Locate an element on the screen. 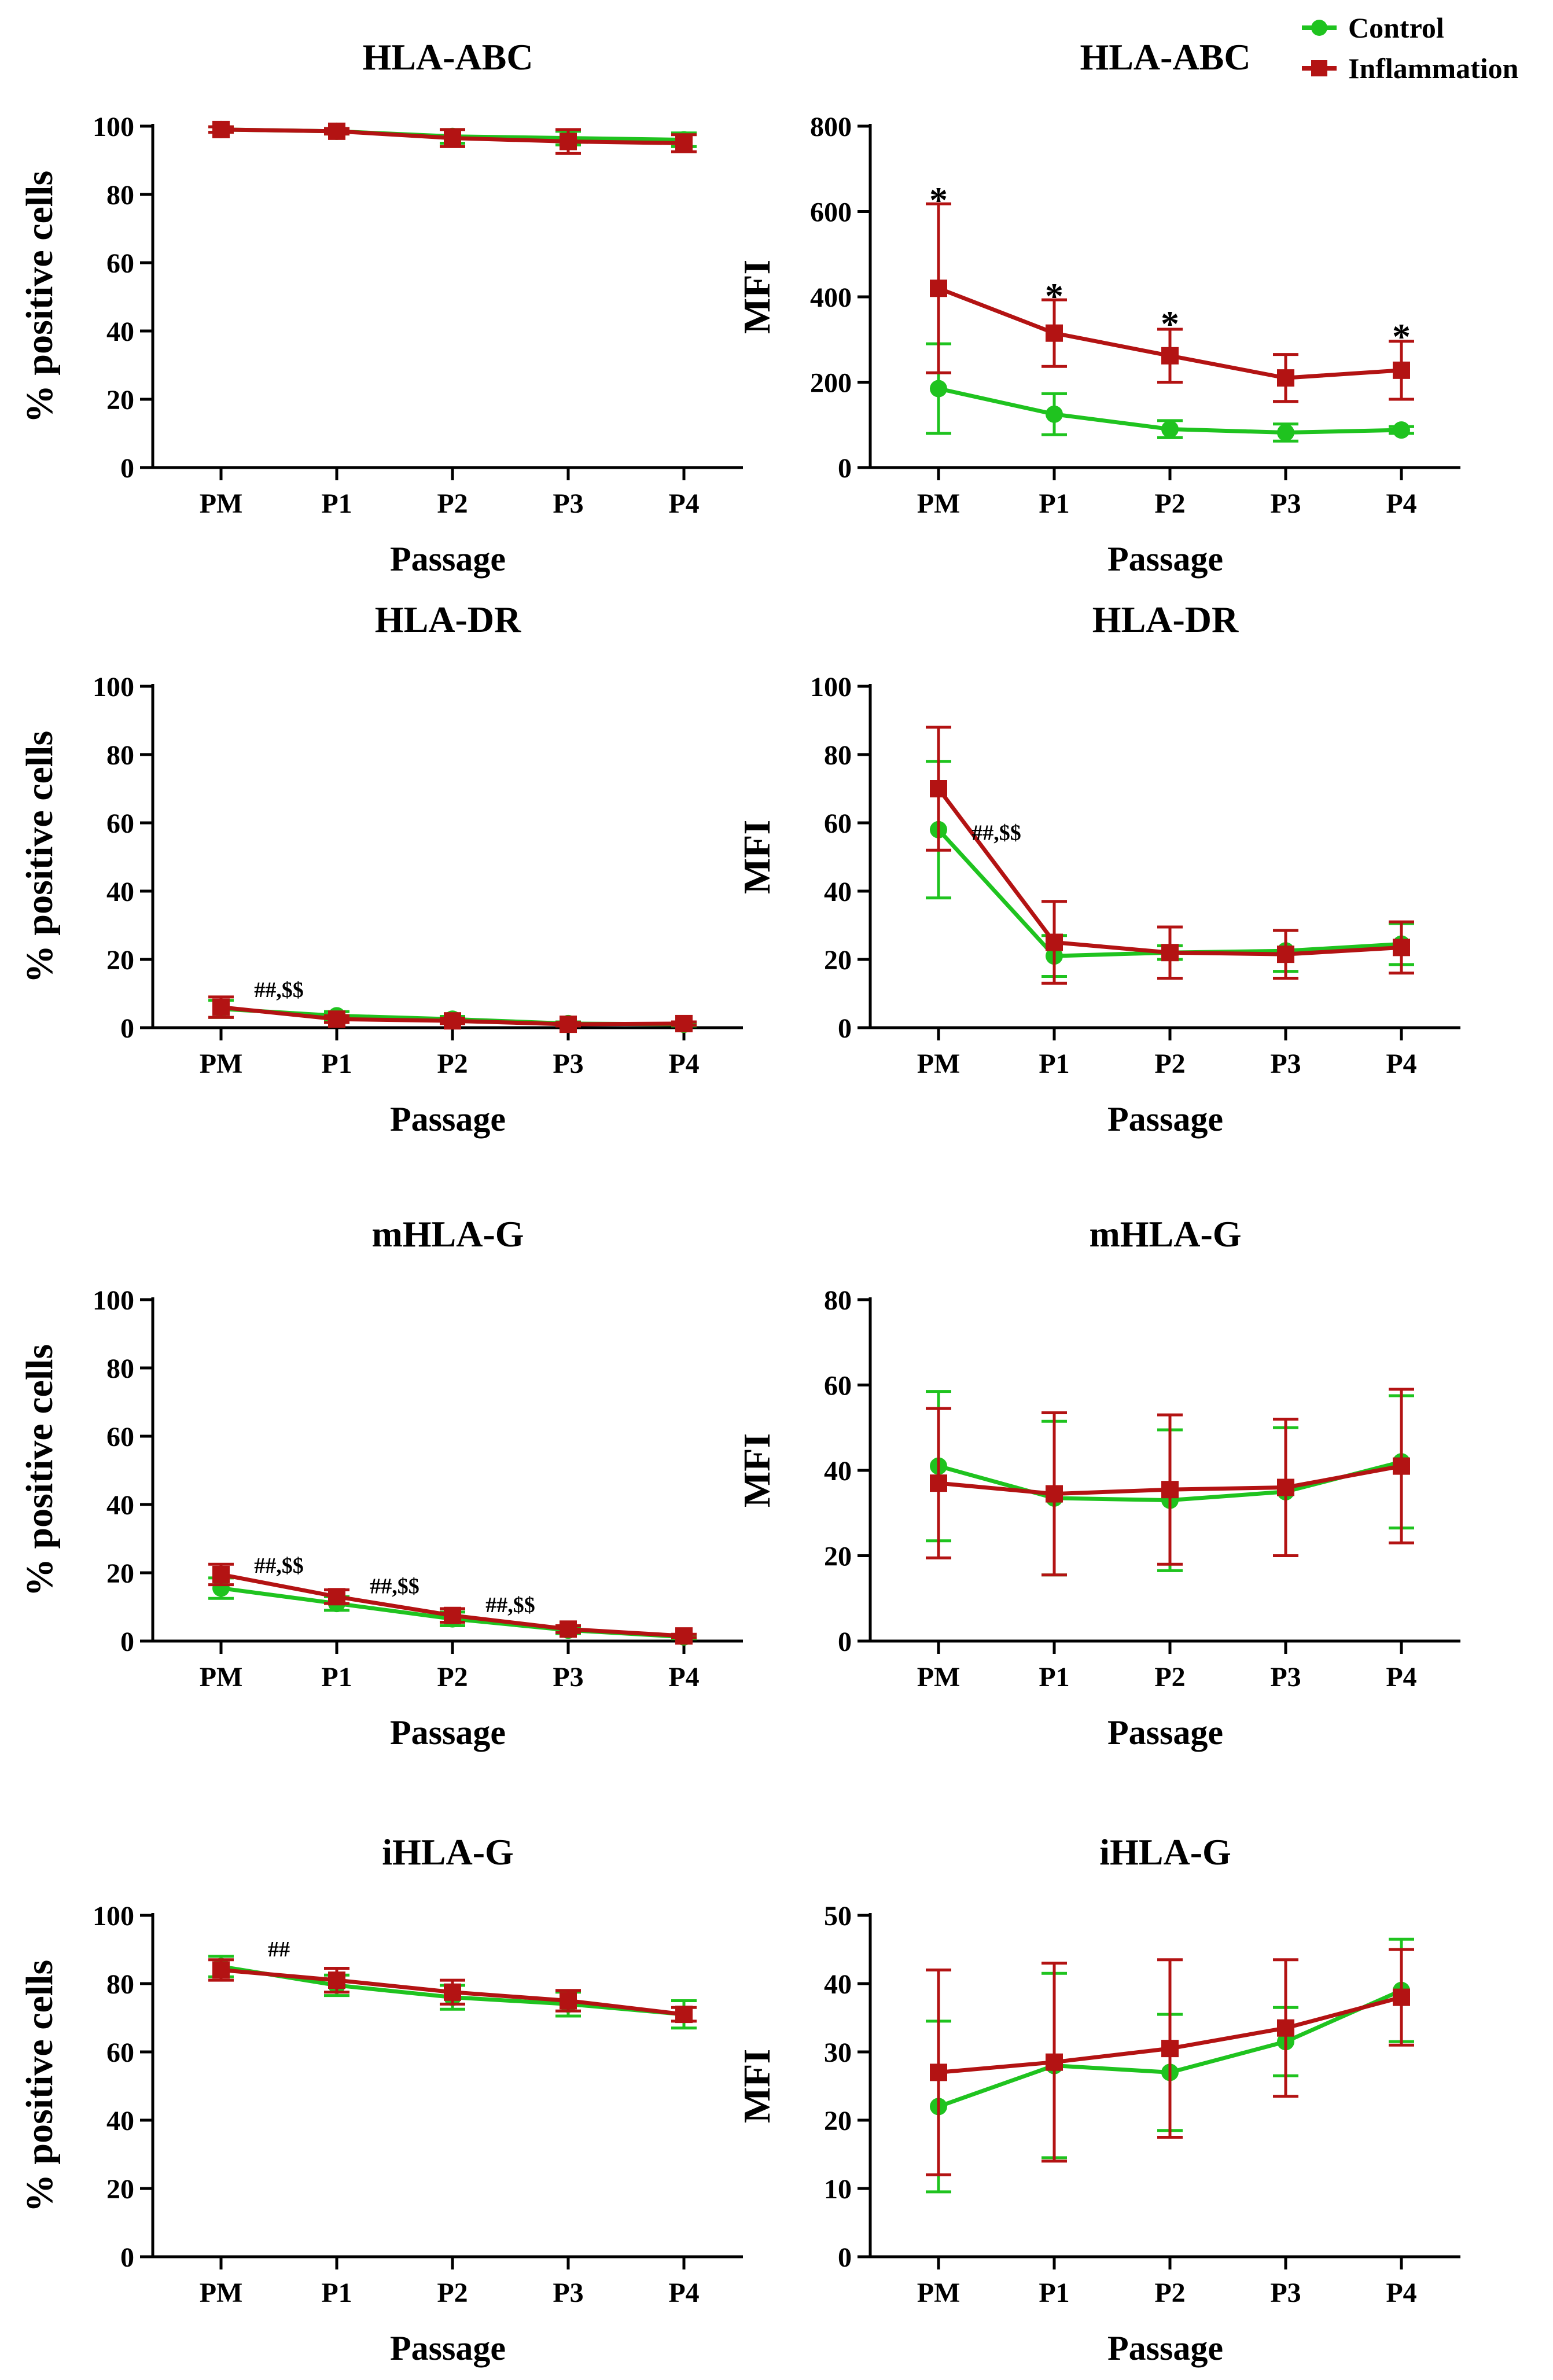  y-tick-label: 50 is located at coordinates (838, 1917).